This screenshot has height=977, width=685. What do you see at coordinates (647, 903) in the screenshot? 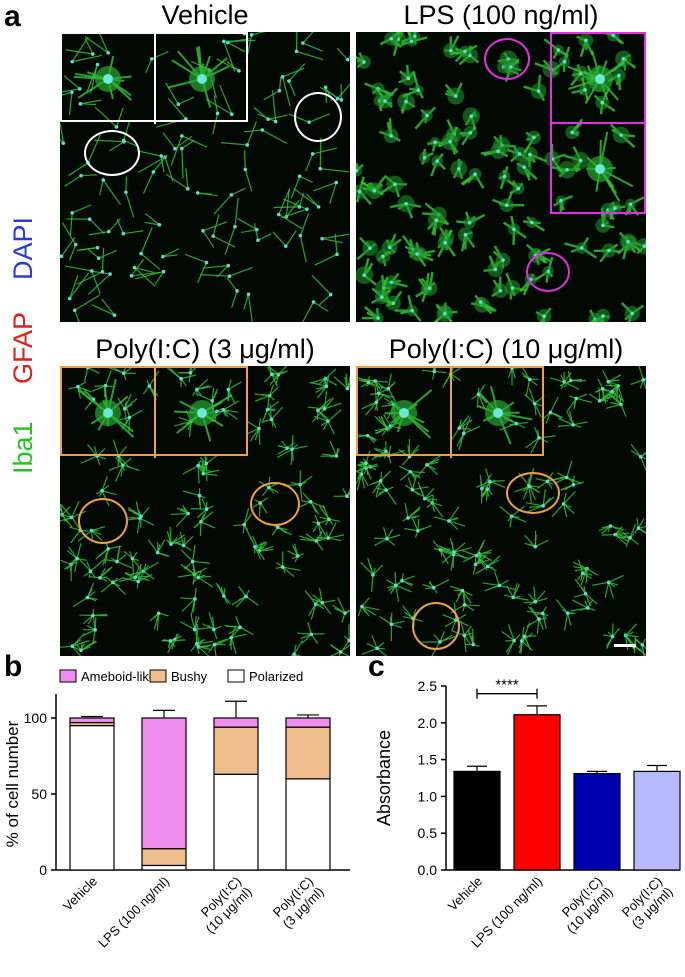
I see `x-tick-label: Poly(I:C)(3 μg/ml)` at bounding box center [647, 903].